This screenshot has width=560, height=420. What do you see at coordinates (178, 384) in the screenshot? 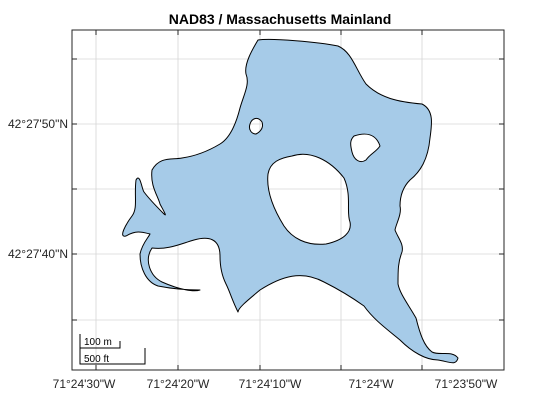
I see `longitude-tick-label: 71°24'20"W` at bounding box center [178, 384].